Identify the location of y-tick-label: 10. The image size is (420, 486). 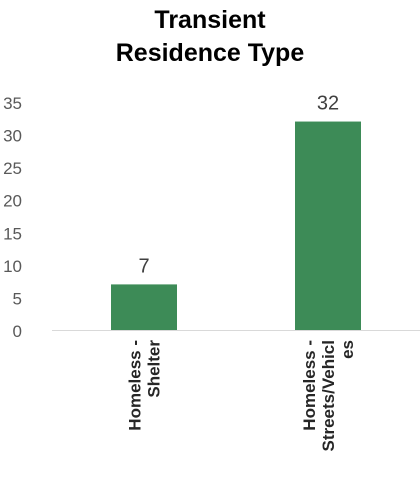
(12, 266).